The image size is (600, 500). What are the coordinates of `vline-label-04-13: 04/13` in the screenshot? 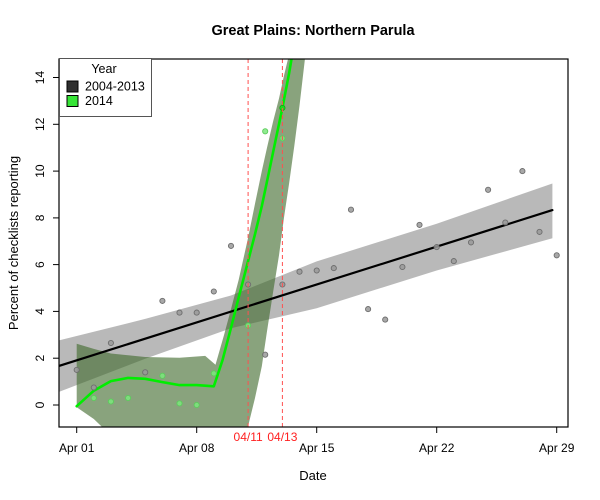 It's located at (282, 437).